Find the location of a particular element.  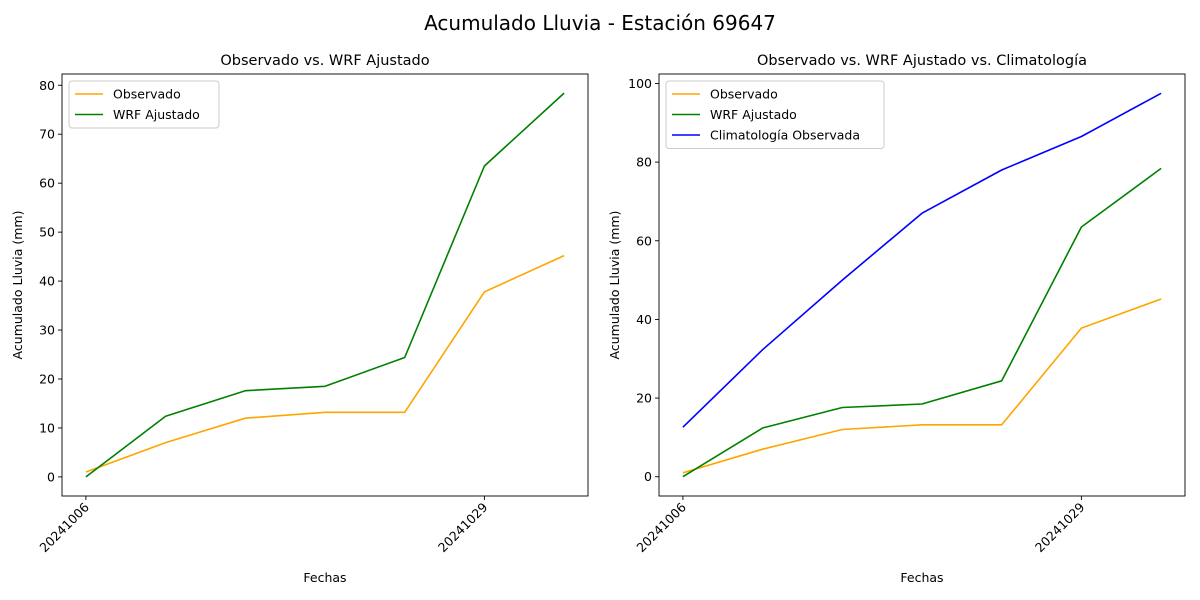

y-tick-label: 70 is located at coordinates (47, 134).